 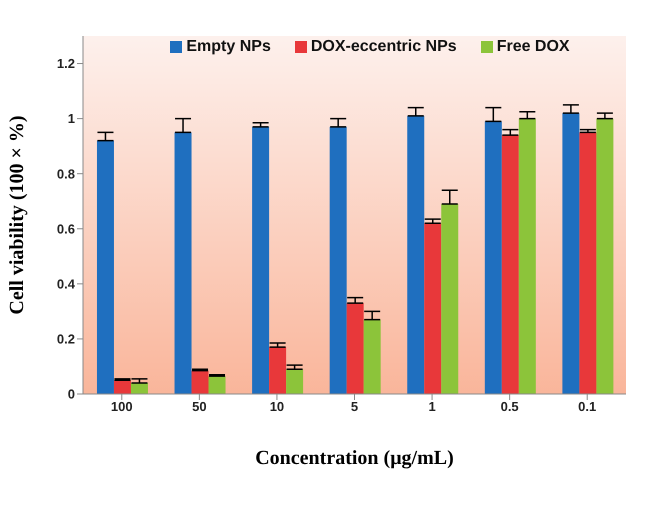 I want to click on y-tick-label: 1.2, so click(x=65, y=64).